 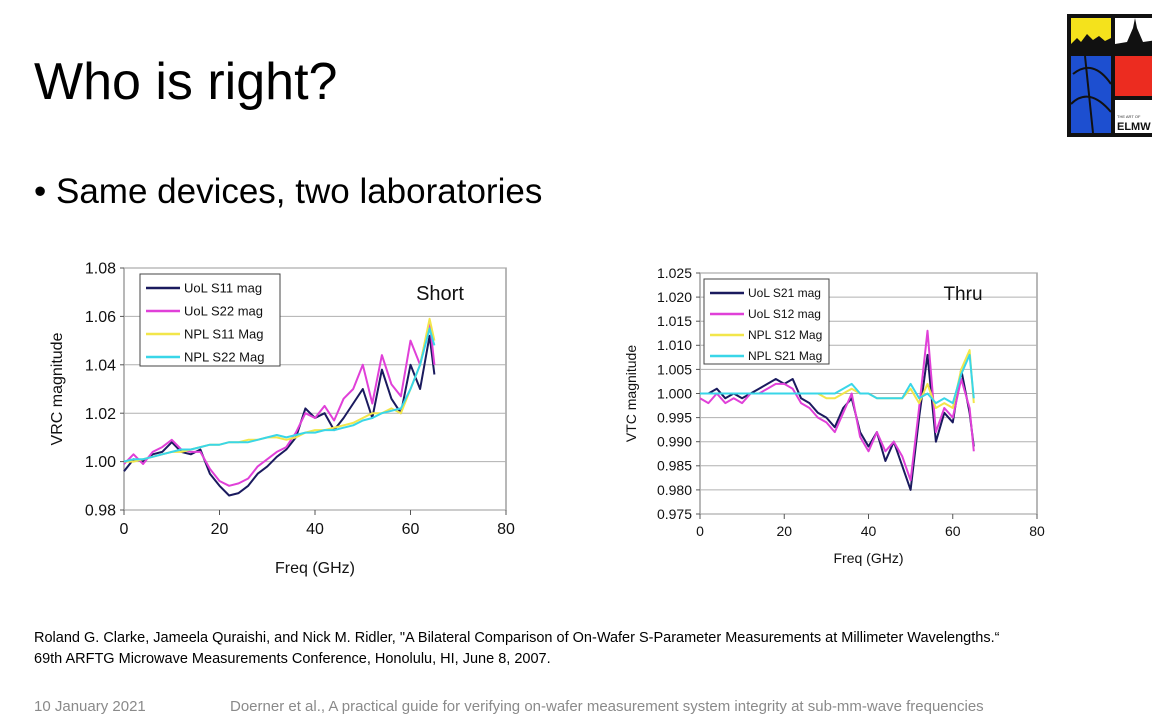 I want to click on chart-annotation: Thru, so click(x=962, y=294).